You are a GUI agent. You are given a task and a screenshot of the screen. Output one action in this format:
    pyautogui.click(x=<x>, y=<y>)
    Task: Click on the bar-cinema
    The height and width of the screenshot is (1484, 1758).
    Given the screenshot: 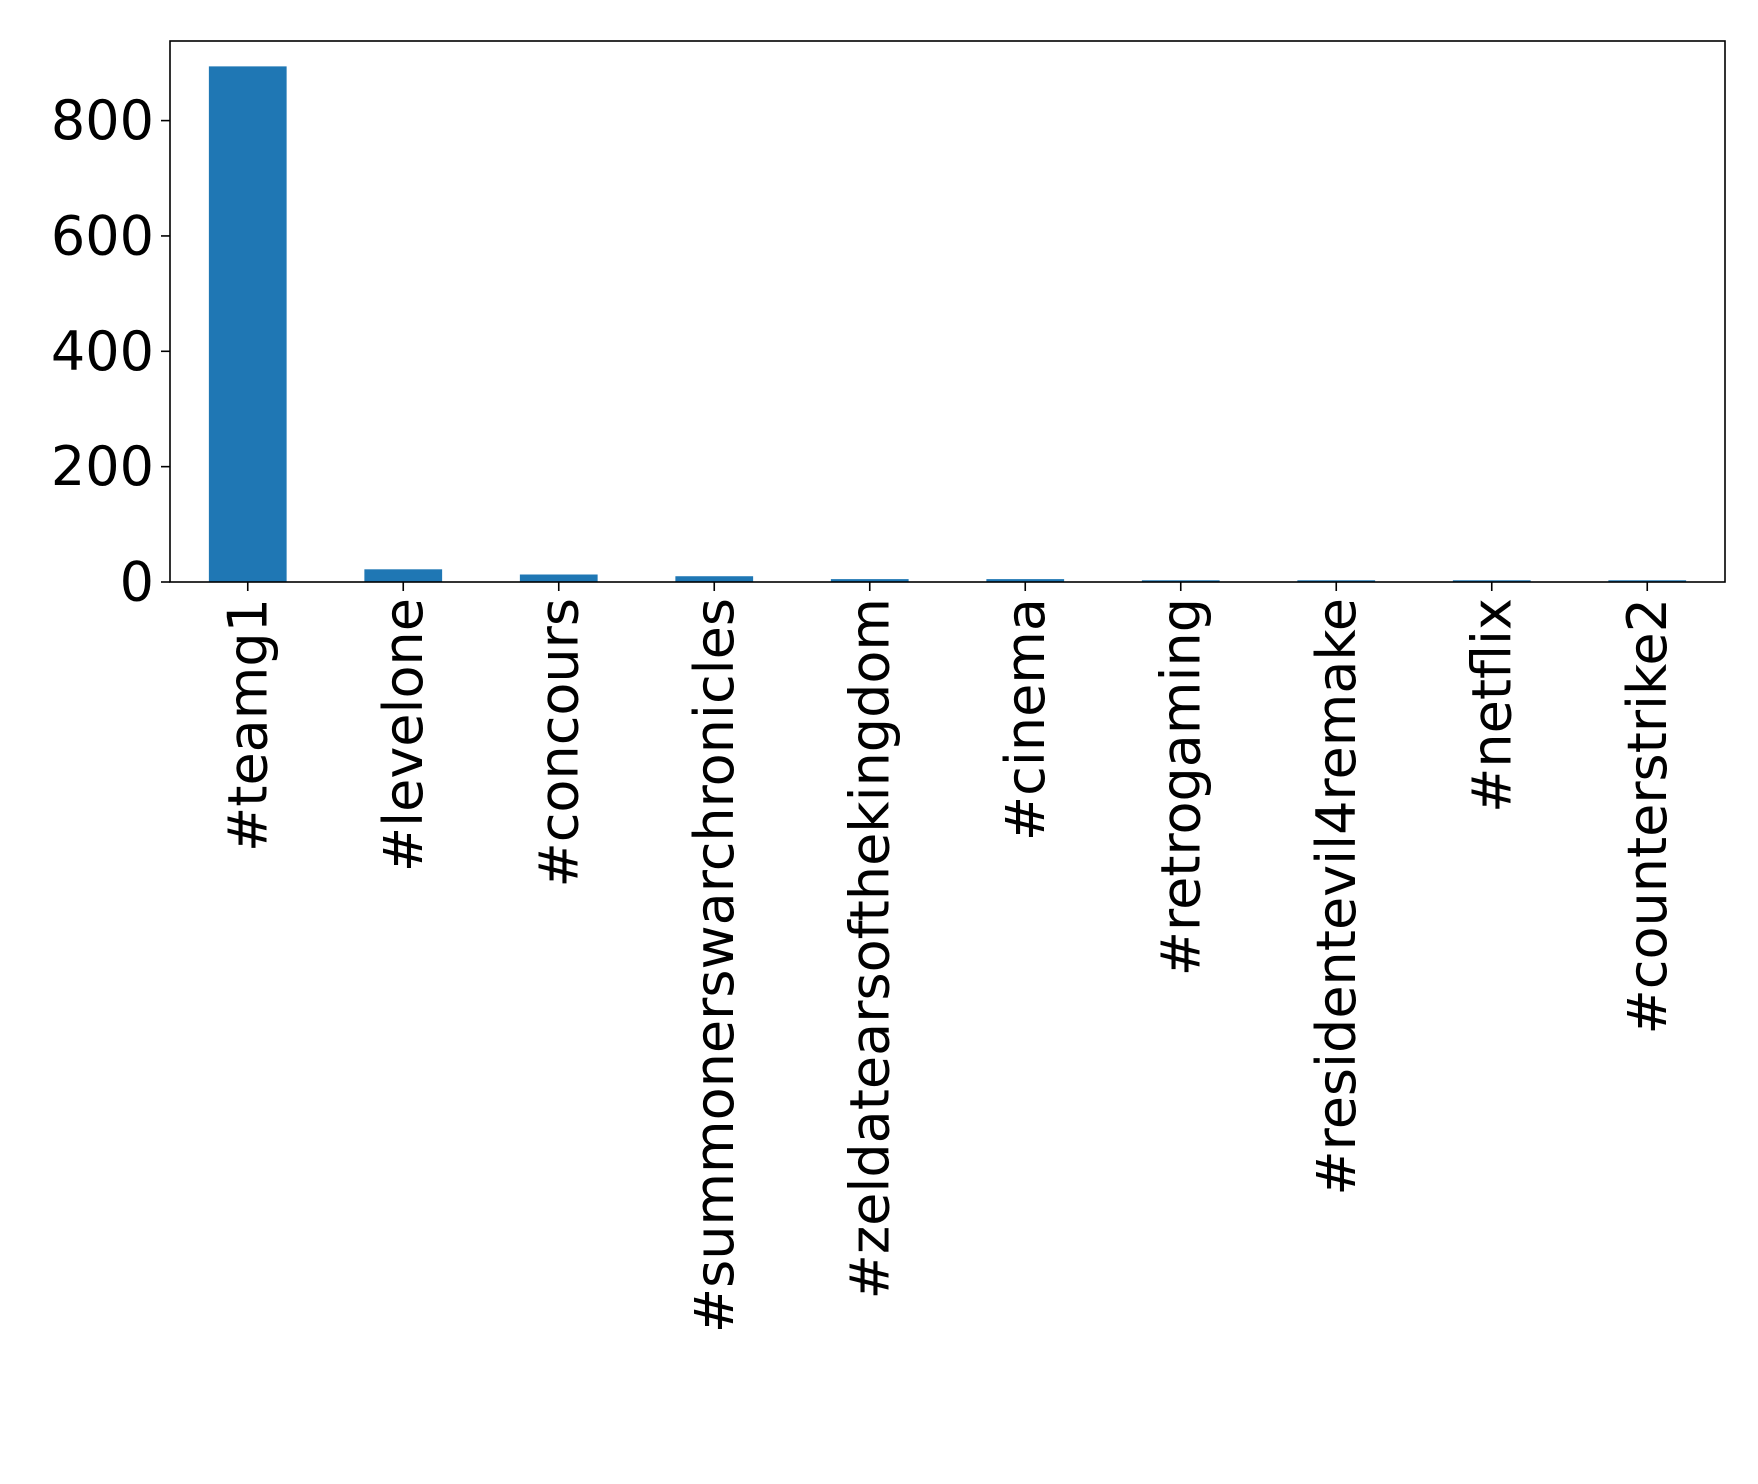 What is the action you would take?
    pyautogui.click(x=1025, y=580)
    